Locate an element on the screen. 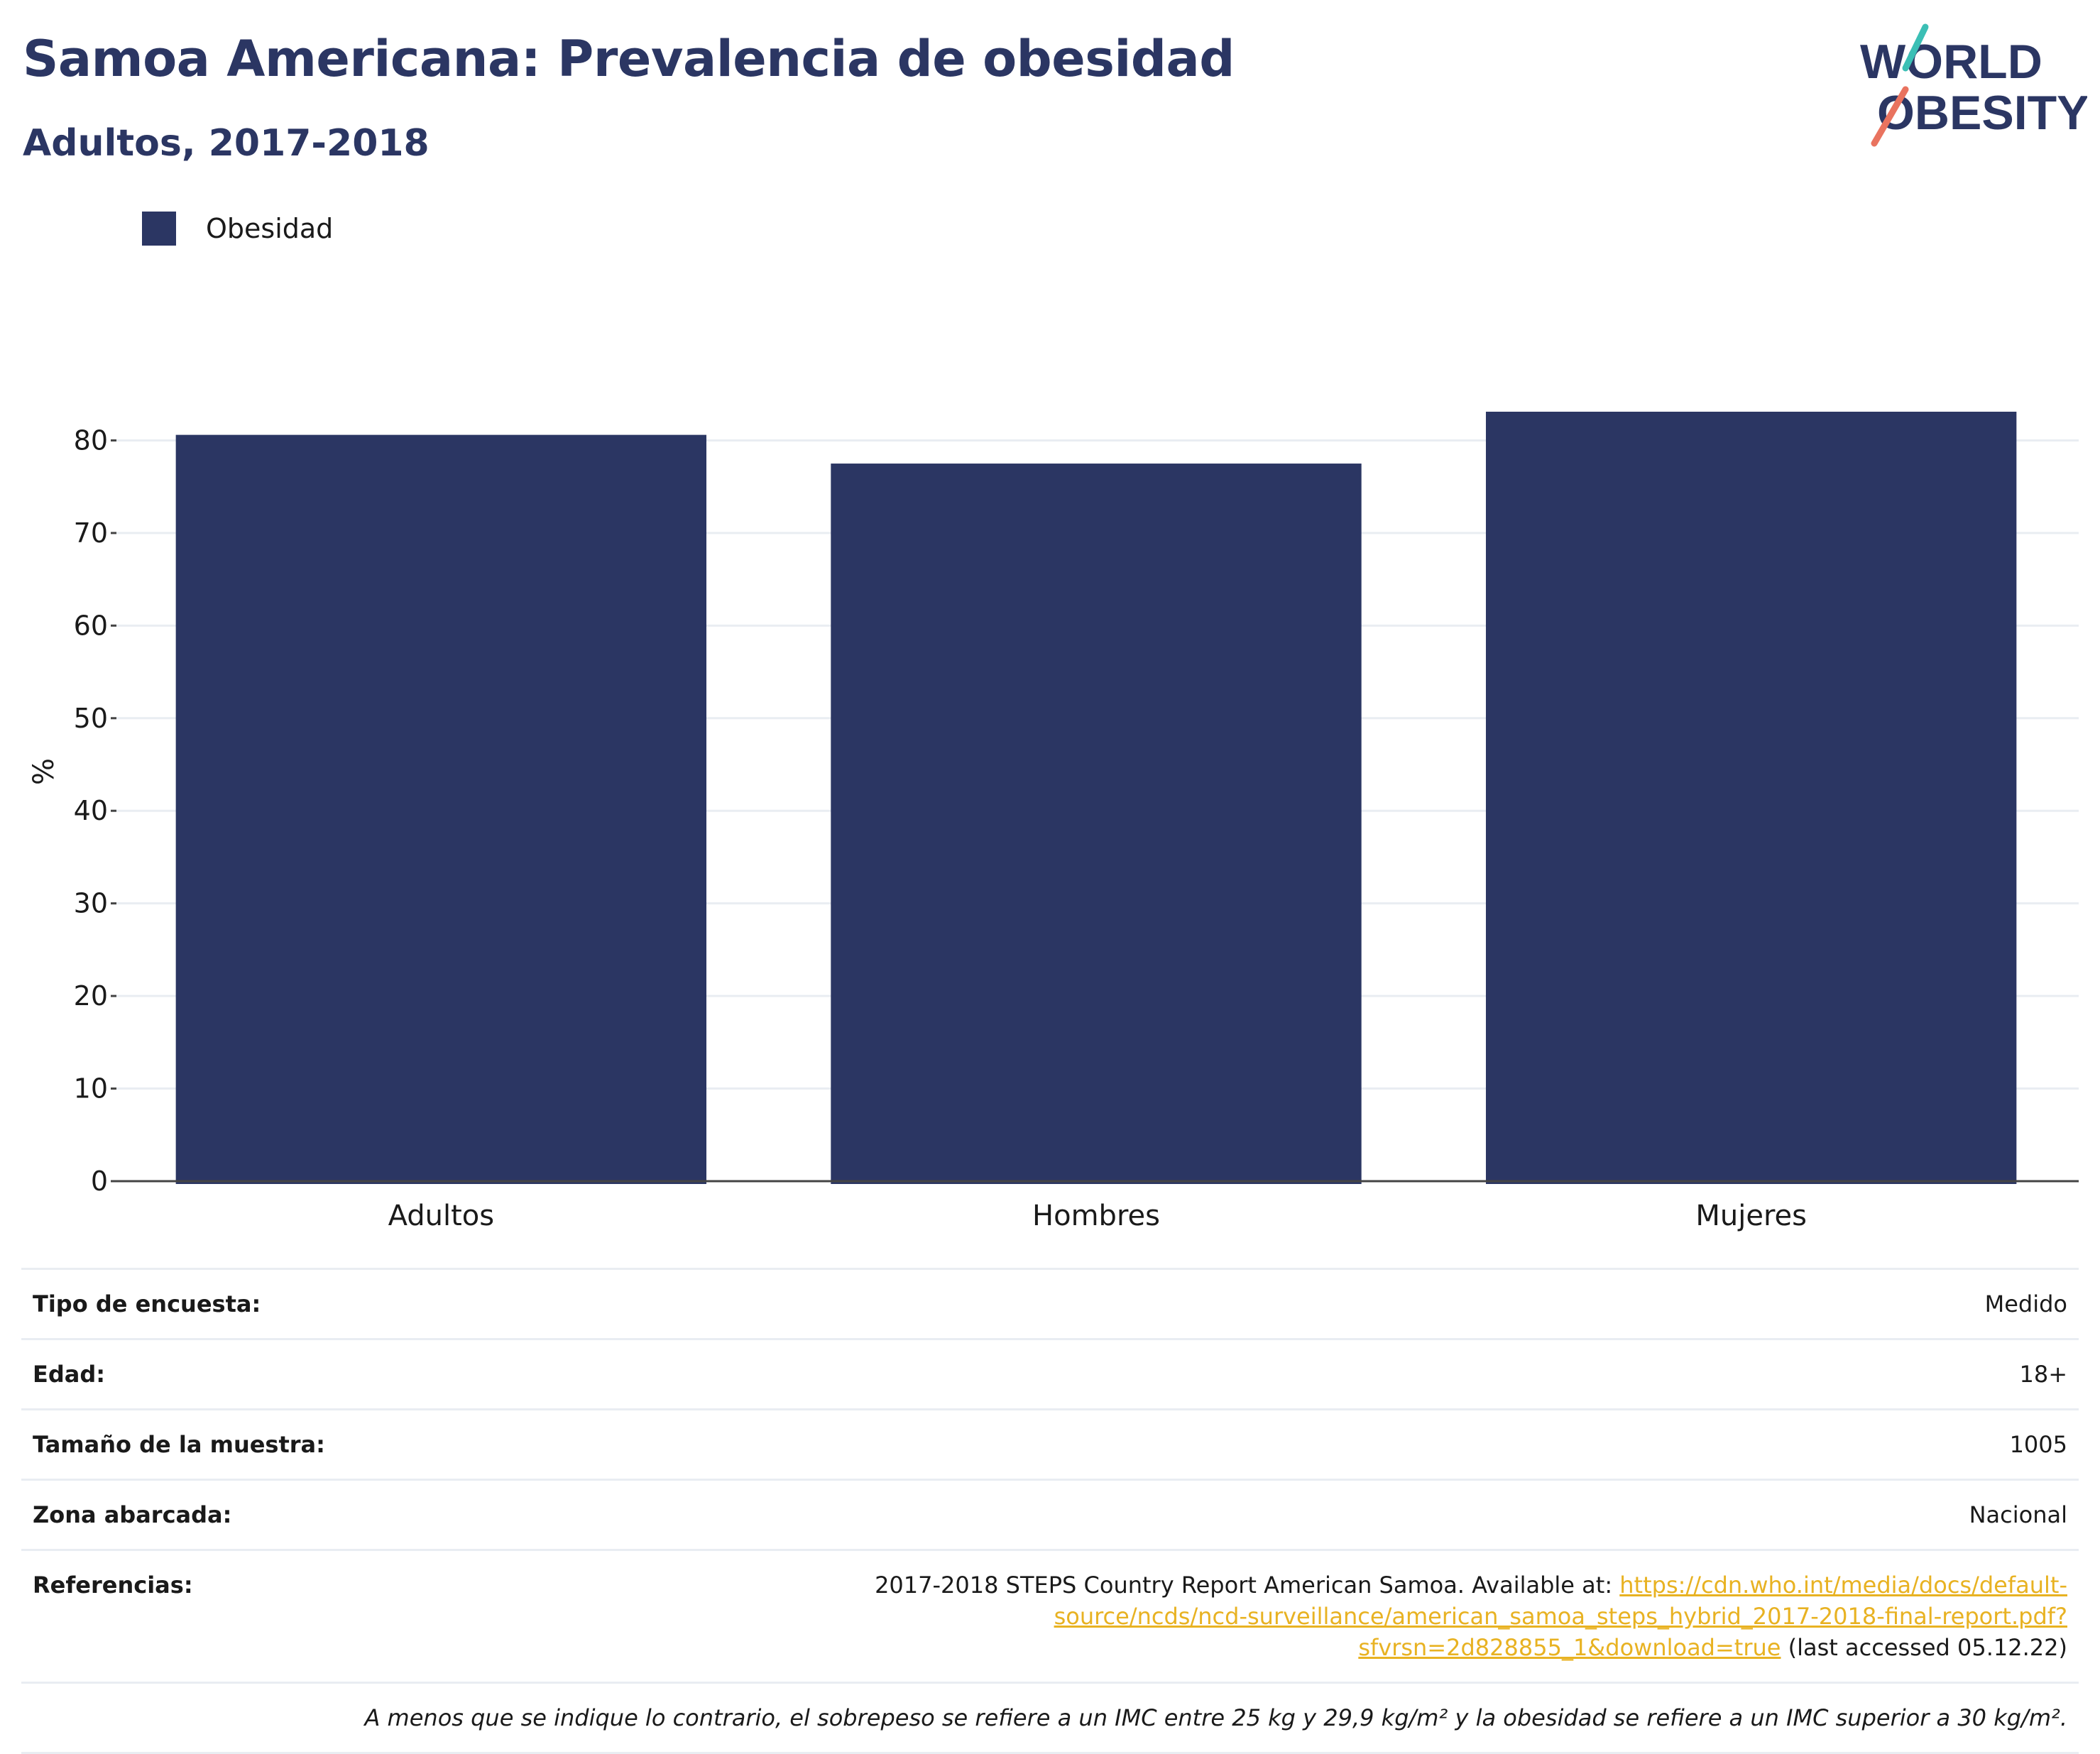 This screenshot has width=2100, height=1754. y-tick-label: 60 is located at coordinates (91, 625).